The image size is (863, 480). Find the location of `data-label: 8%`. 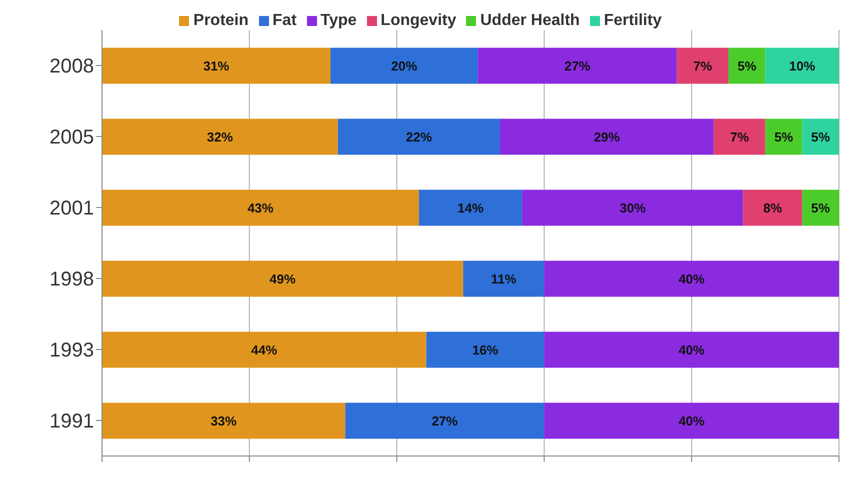

data-label: 8% is located at coordinates (772, 208).